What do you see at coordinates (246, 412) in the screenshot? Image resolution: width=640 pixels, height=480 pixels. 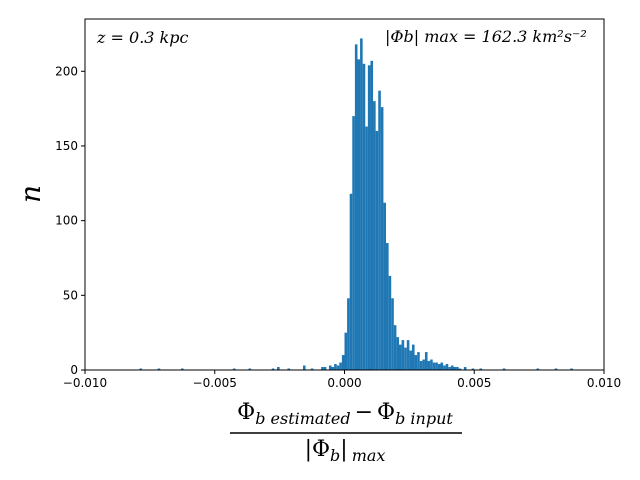 I see `numerator-phi-estimated: Φ` at bounding box center [246, 412].